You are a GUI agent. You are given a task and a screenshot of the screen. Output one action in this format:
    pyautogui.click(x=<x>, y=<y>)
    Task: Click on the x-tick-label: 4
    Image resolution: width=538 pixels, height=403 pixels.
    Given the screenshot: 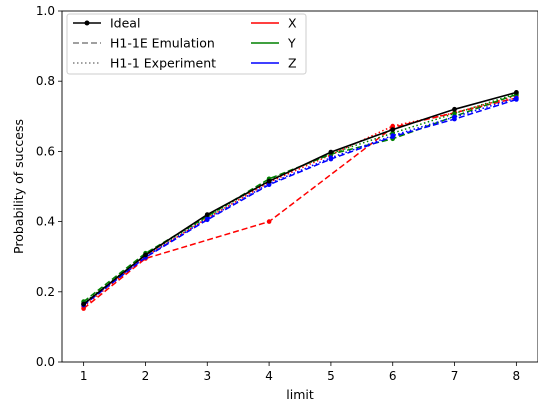 What is the action you would take?
    pyautogui.click(x=269, y=376)
    